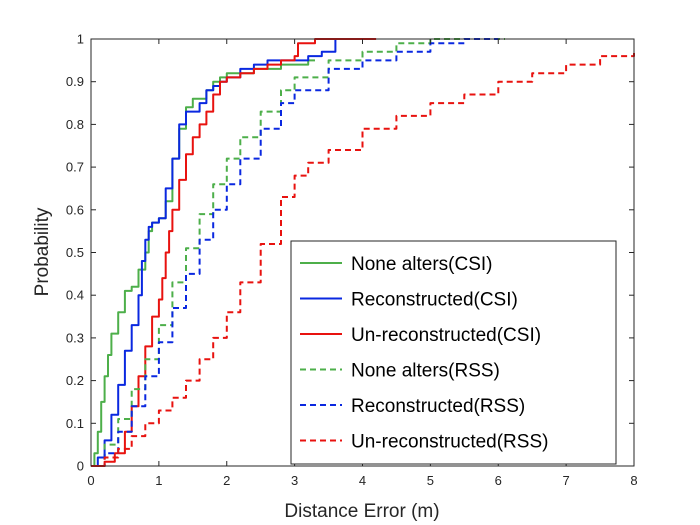 This screenshot has width=700, height=525. I want to click on x-tick-label: 0, so click(90, 480).